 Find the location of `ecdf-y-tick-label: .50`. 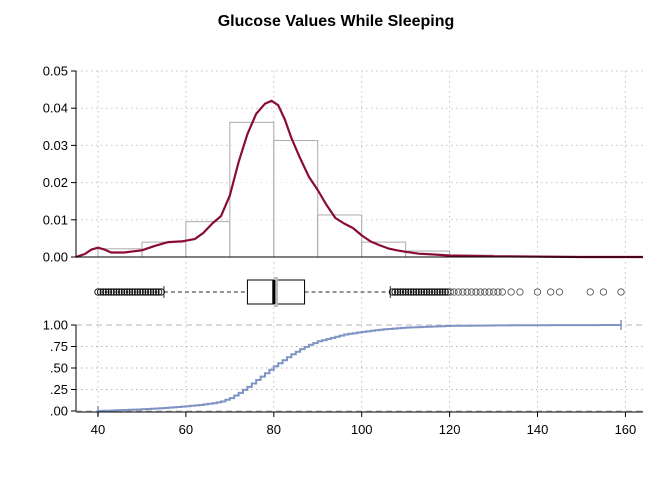

ecdf-y-tick-label: .50 is located at coordinates (59, 368).